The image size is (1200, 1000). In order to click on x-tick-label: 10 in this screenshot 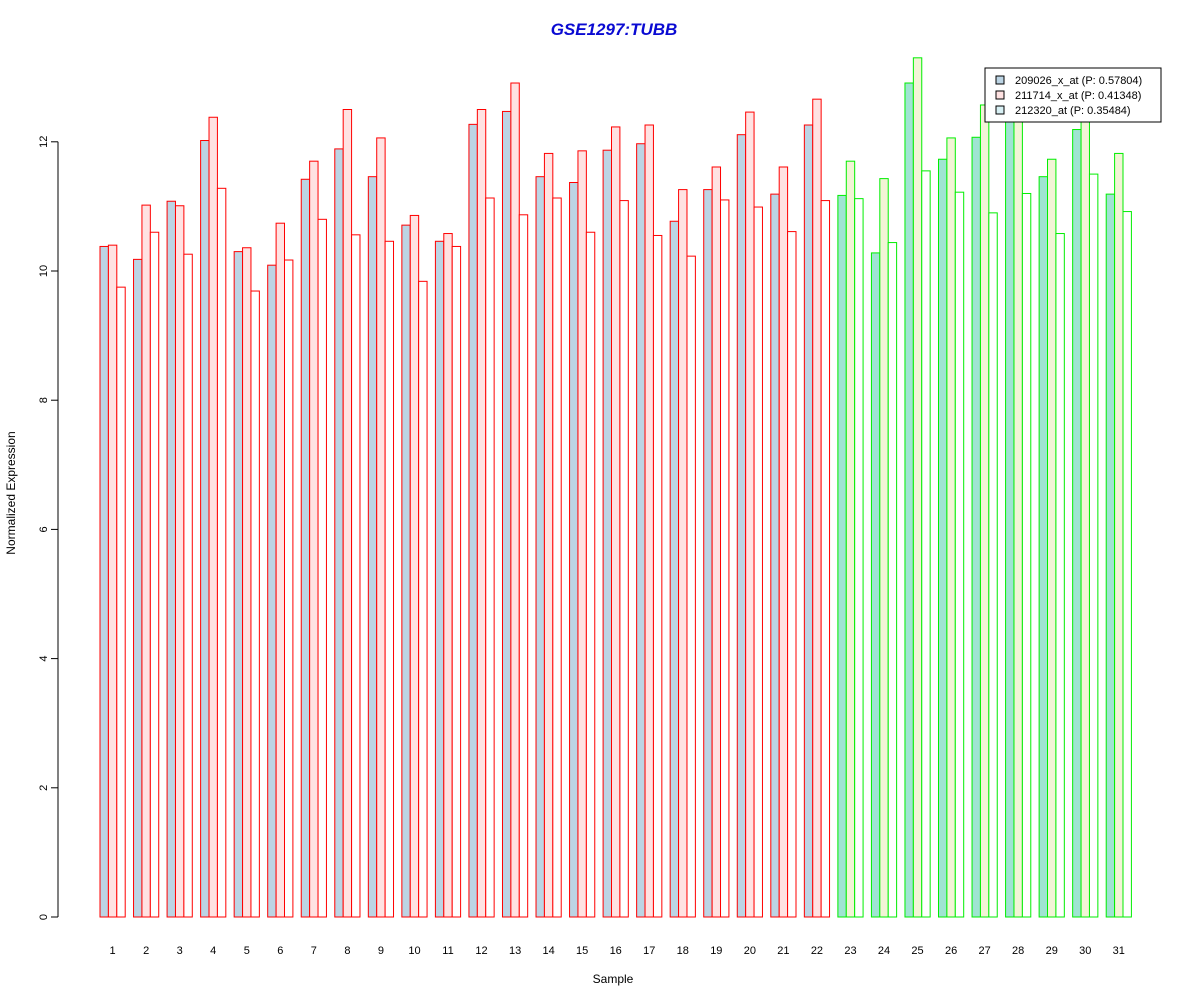, I will do `click(414, 951)`.